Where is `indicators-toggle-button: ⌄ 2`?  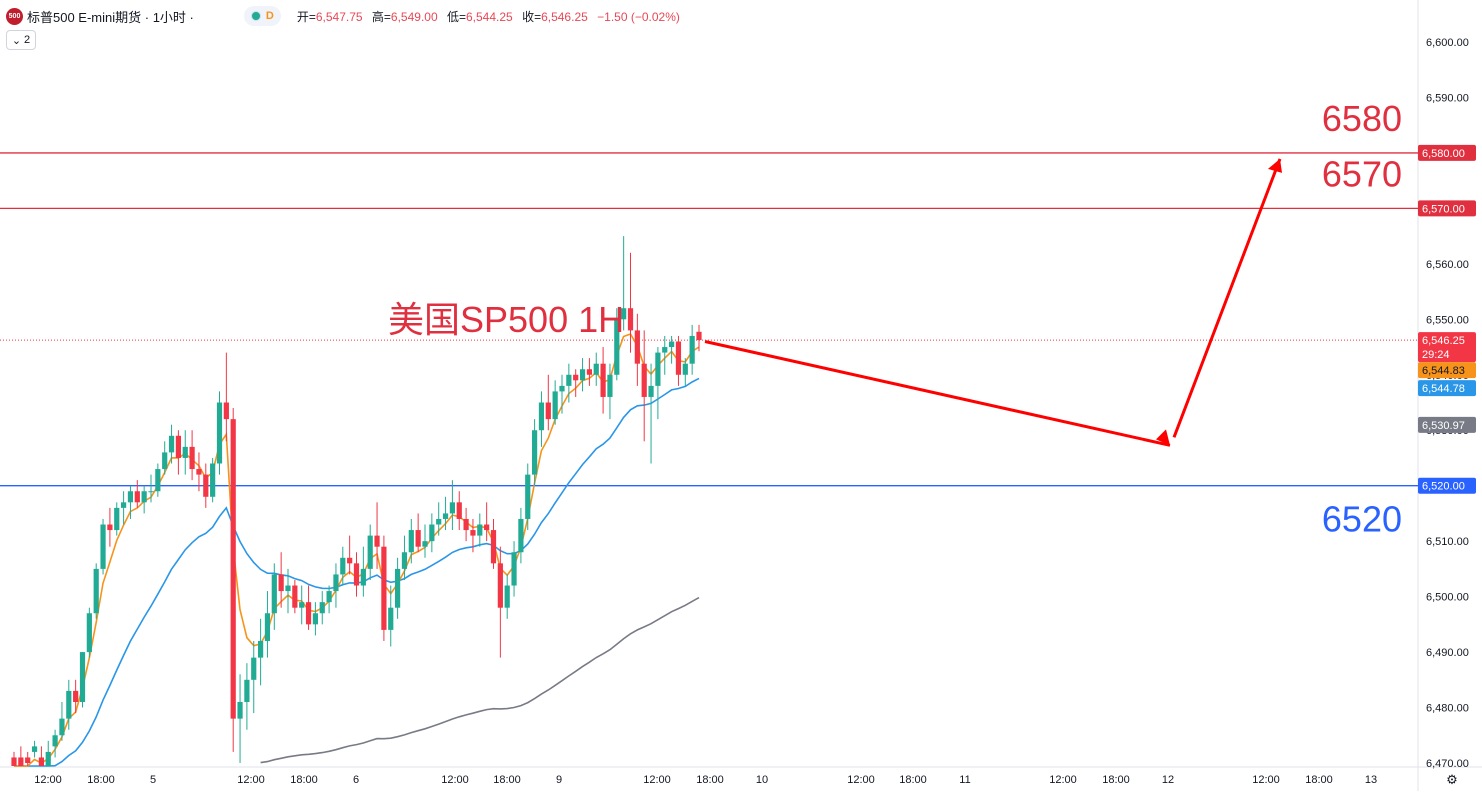 indicators-toggle-button: ⌄ 2 is located at coordinates (21, 40).